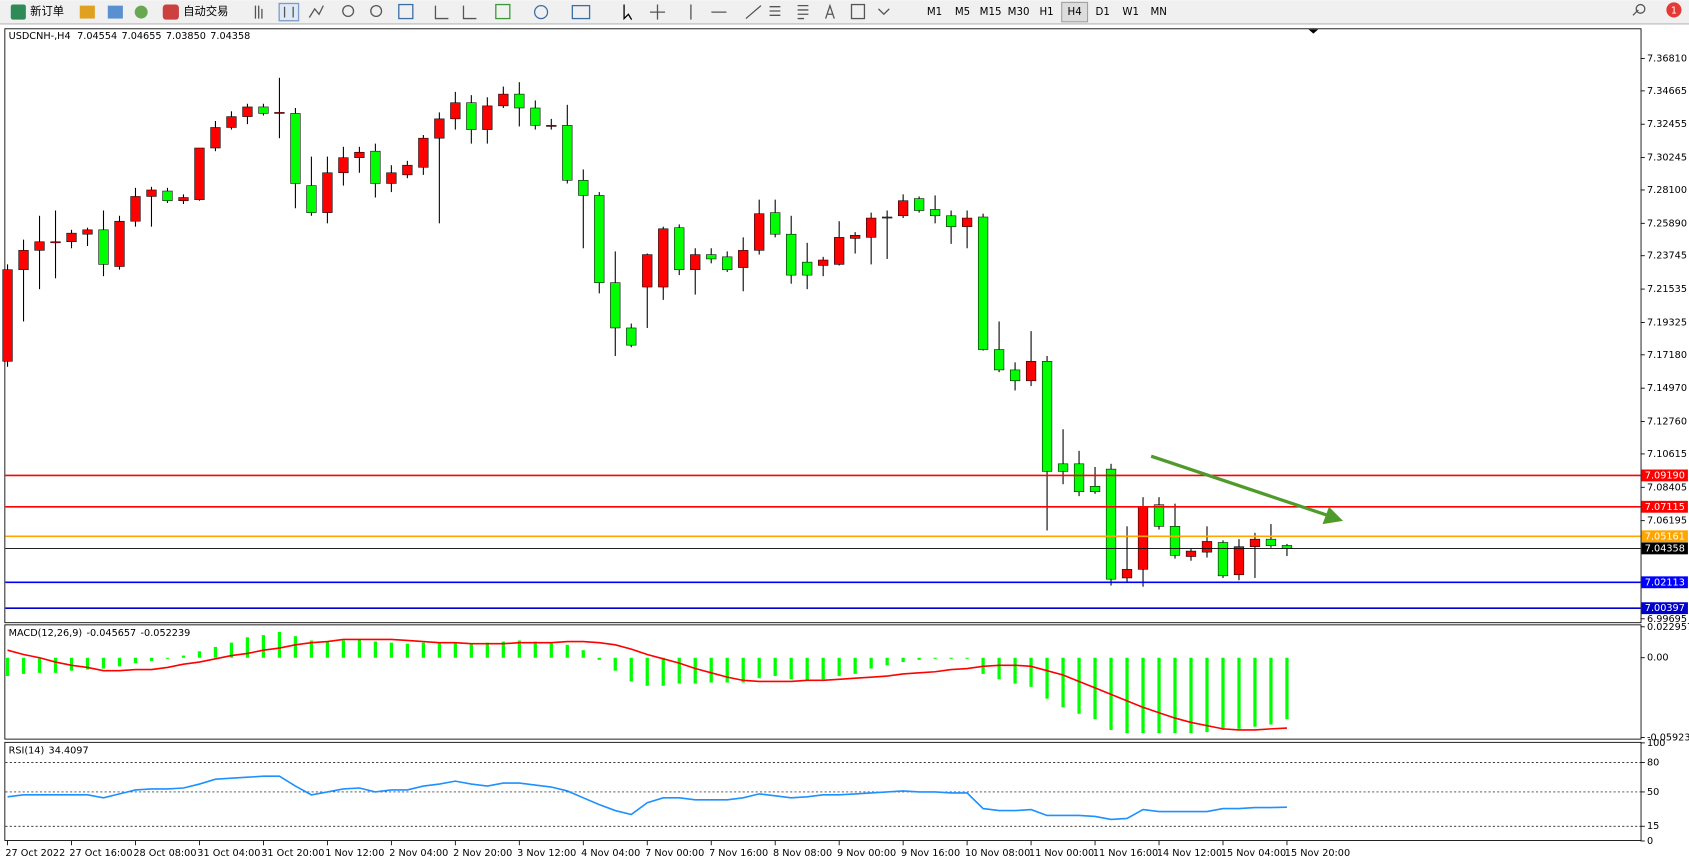  I want to click on timeframe-button: MN, so click(1158, 12).